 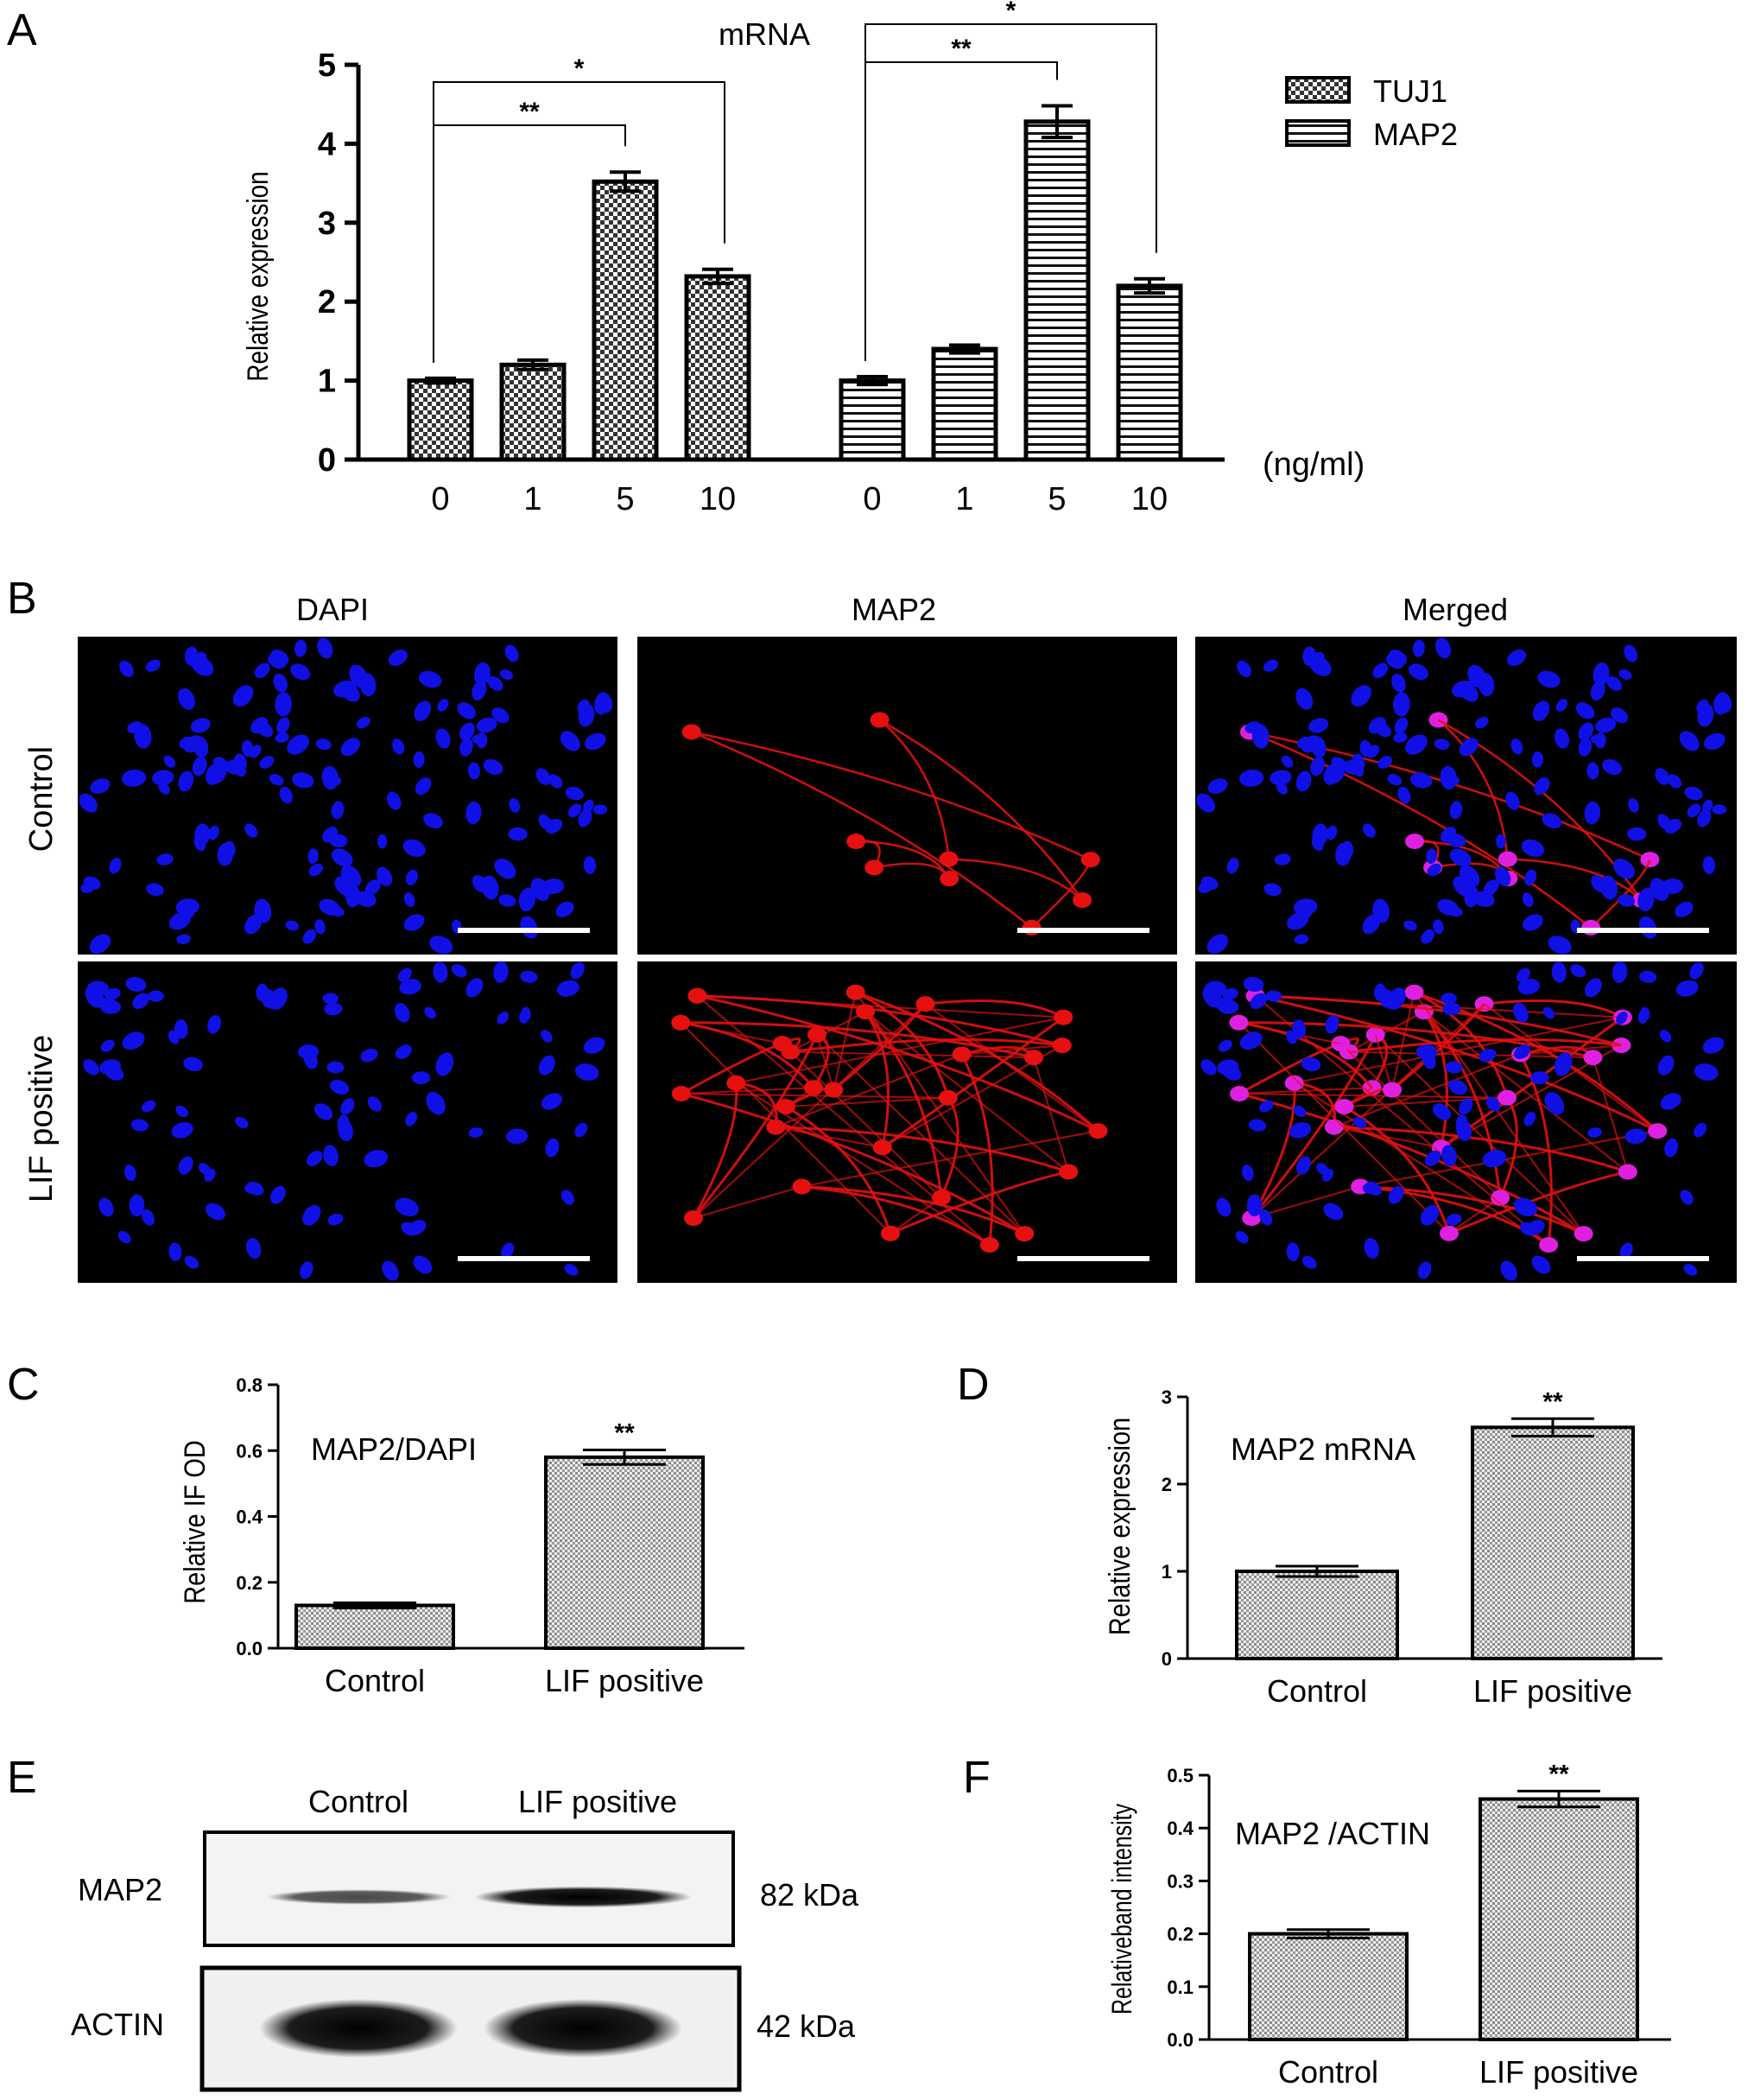 I want to click on panel-a-significance-star: *, so click(x=579, y=68).